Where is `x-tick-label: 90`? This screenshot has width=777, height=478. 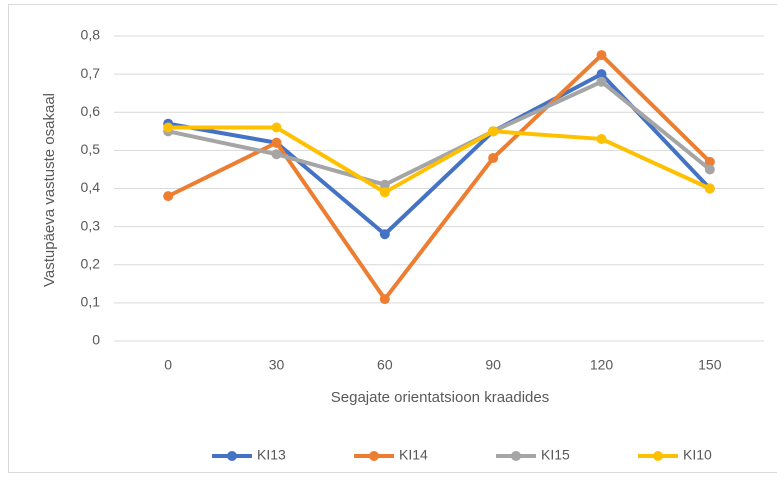
x-tick-label: 90 is located at coordinates (493, 365).